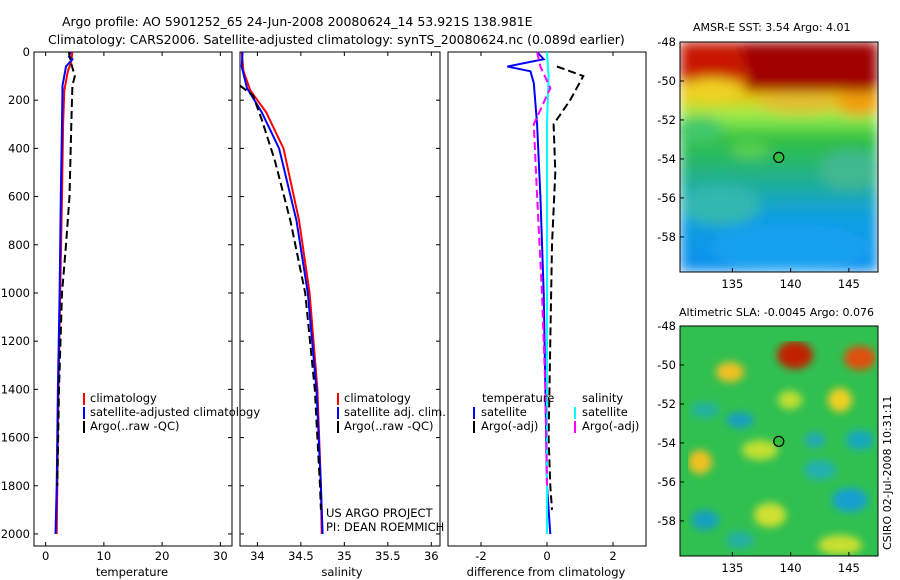 This screenshot has width=900, height=580. What do you see at coordinates (602, 398) in the screenshot?
I see `legend-salinity-title: salinity` at bounding box center [602, 398].